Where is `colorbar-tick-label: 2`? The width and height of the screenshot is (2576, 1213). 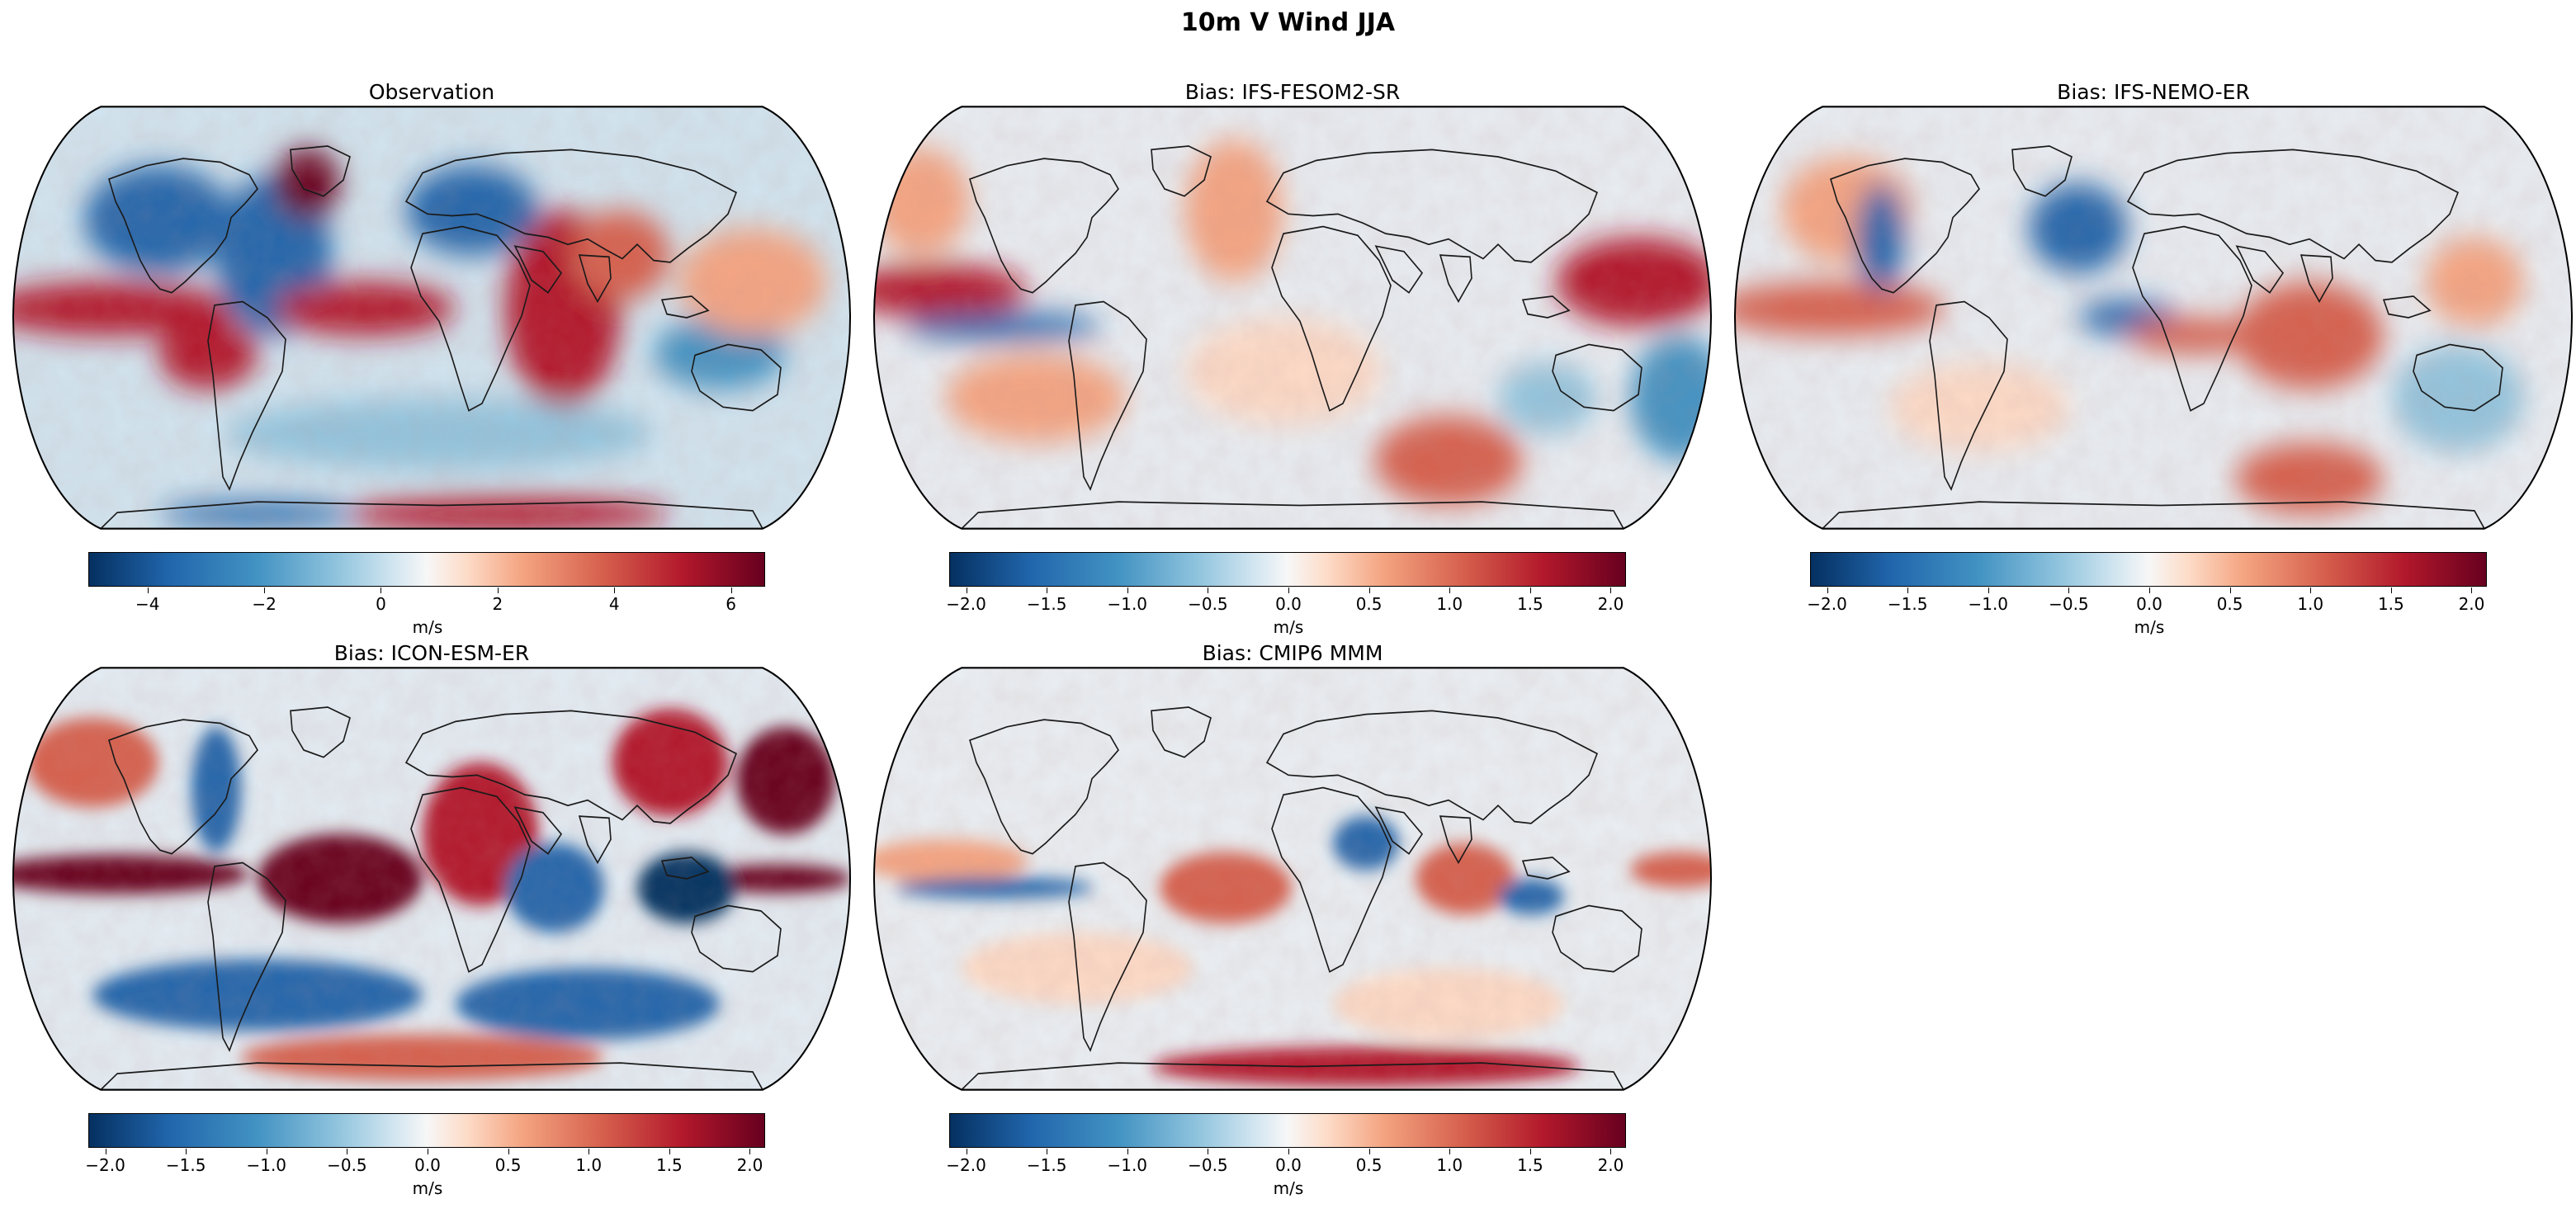
colorbar-tick-label: 2 is located at coordinates (497, 604).